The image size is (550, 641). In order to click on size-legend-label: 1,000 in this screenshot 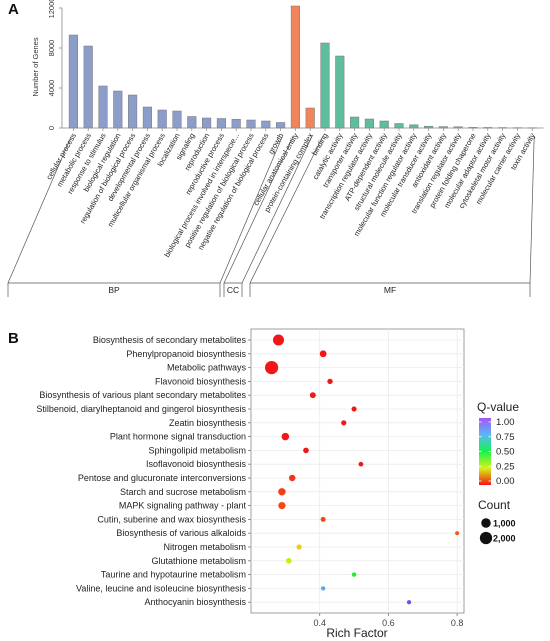, I will do `click(504, 524)`.